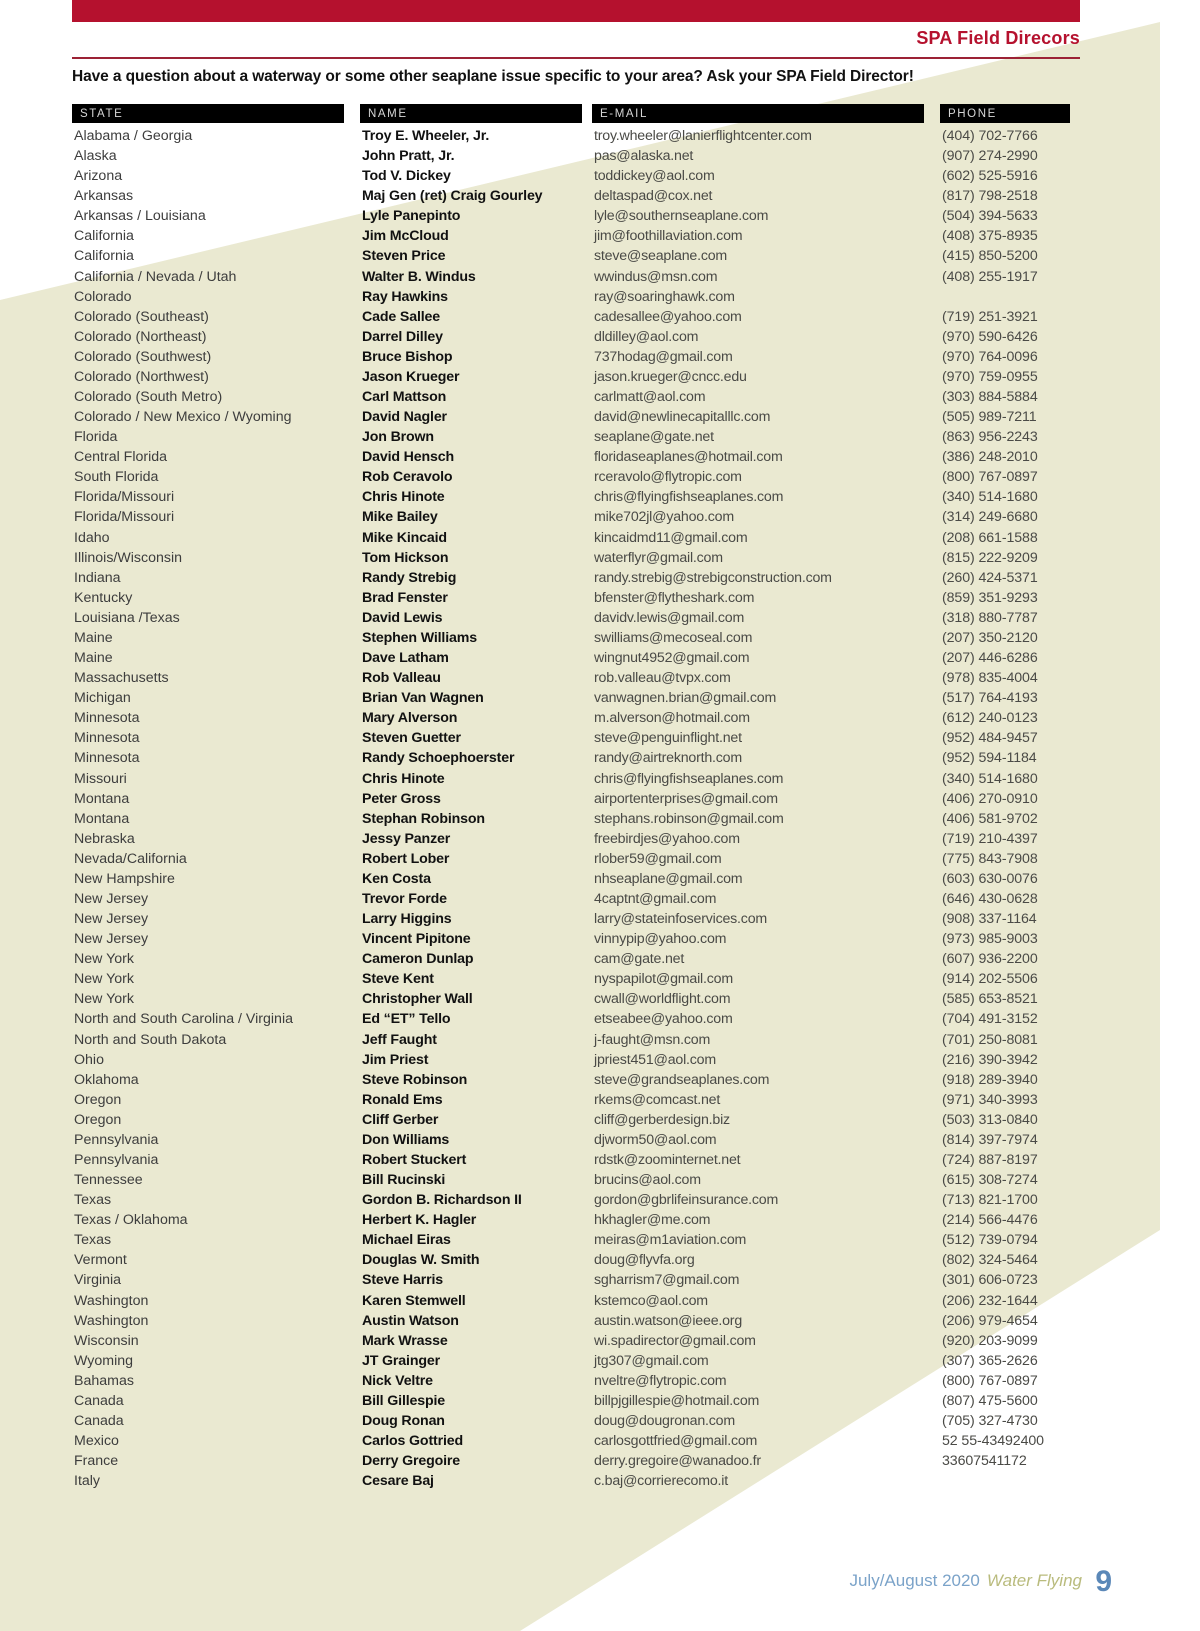  Describe the element at coordinates (667, 838) in the screenshot. I see `cell-email: freebirdjes@yahoo.com` at that location.